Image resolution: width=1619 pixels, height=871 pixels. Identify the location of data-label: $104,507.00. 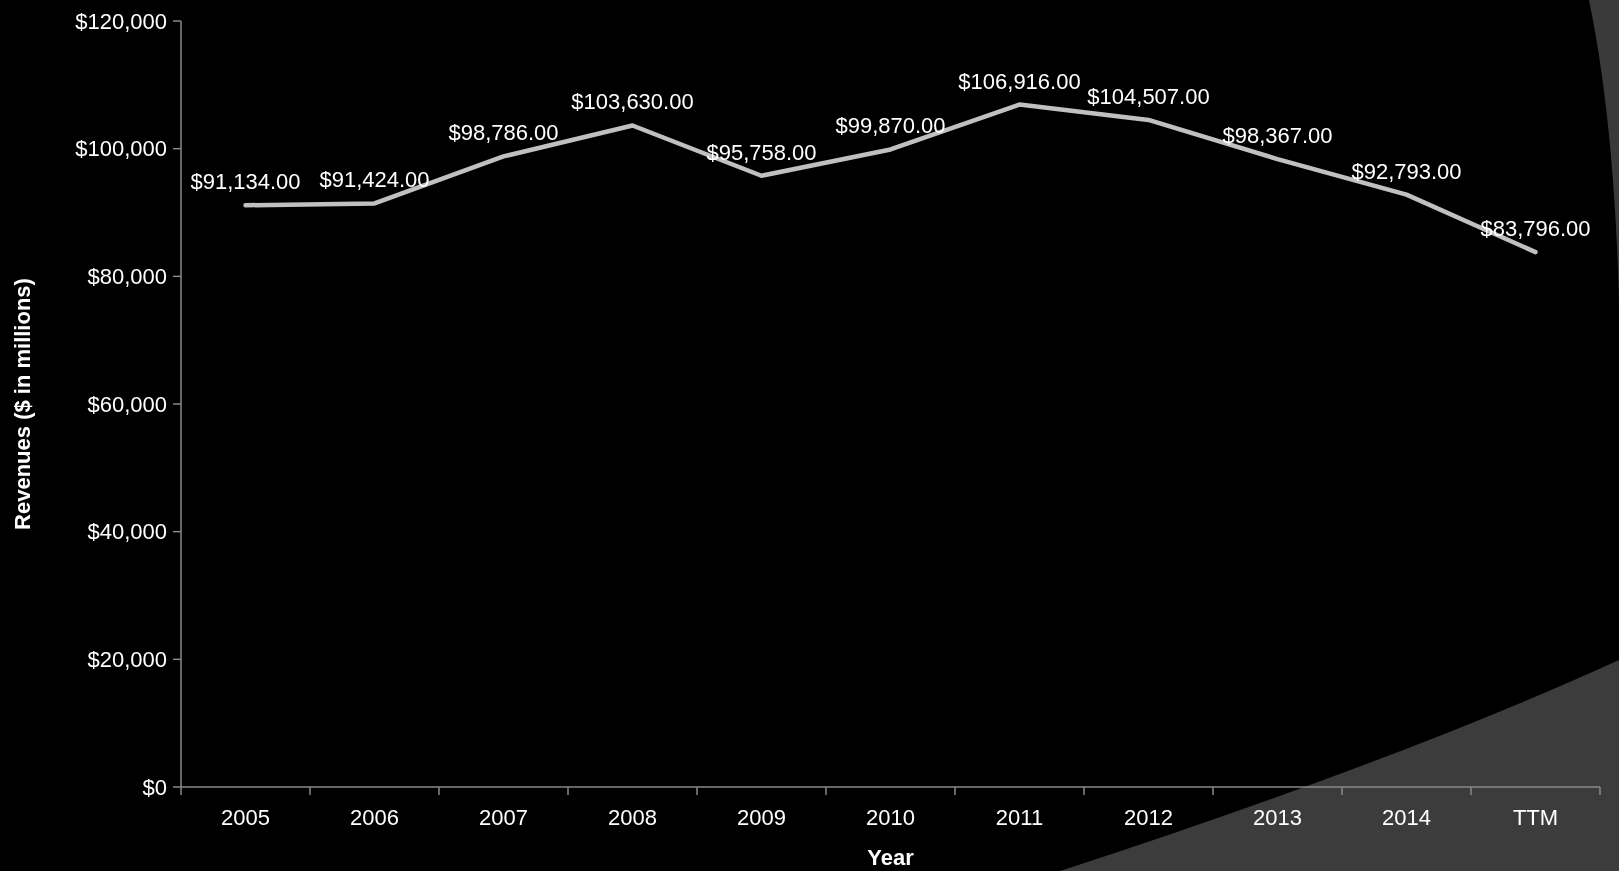
(1148, 96).